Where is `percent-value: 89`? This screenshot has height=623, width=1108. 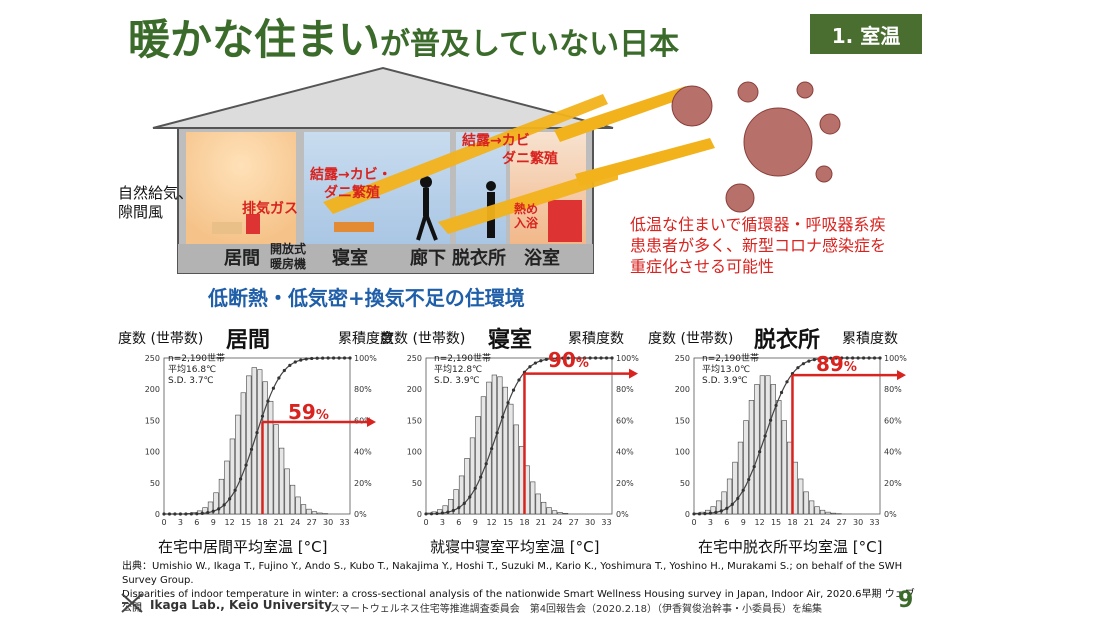 percent-value: 89 is located at coordinates (830, 364).